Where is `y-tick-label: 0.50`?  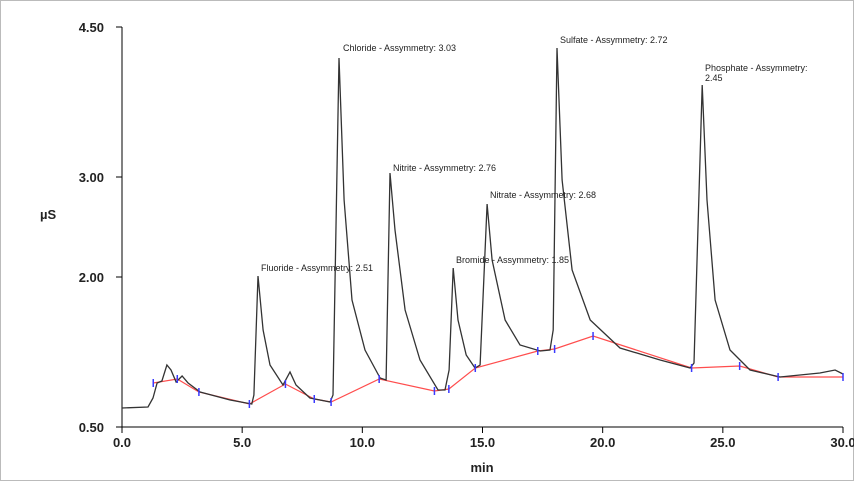 y-tick-label: 0.50 is located at coordinates (91, 427).